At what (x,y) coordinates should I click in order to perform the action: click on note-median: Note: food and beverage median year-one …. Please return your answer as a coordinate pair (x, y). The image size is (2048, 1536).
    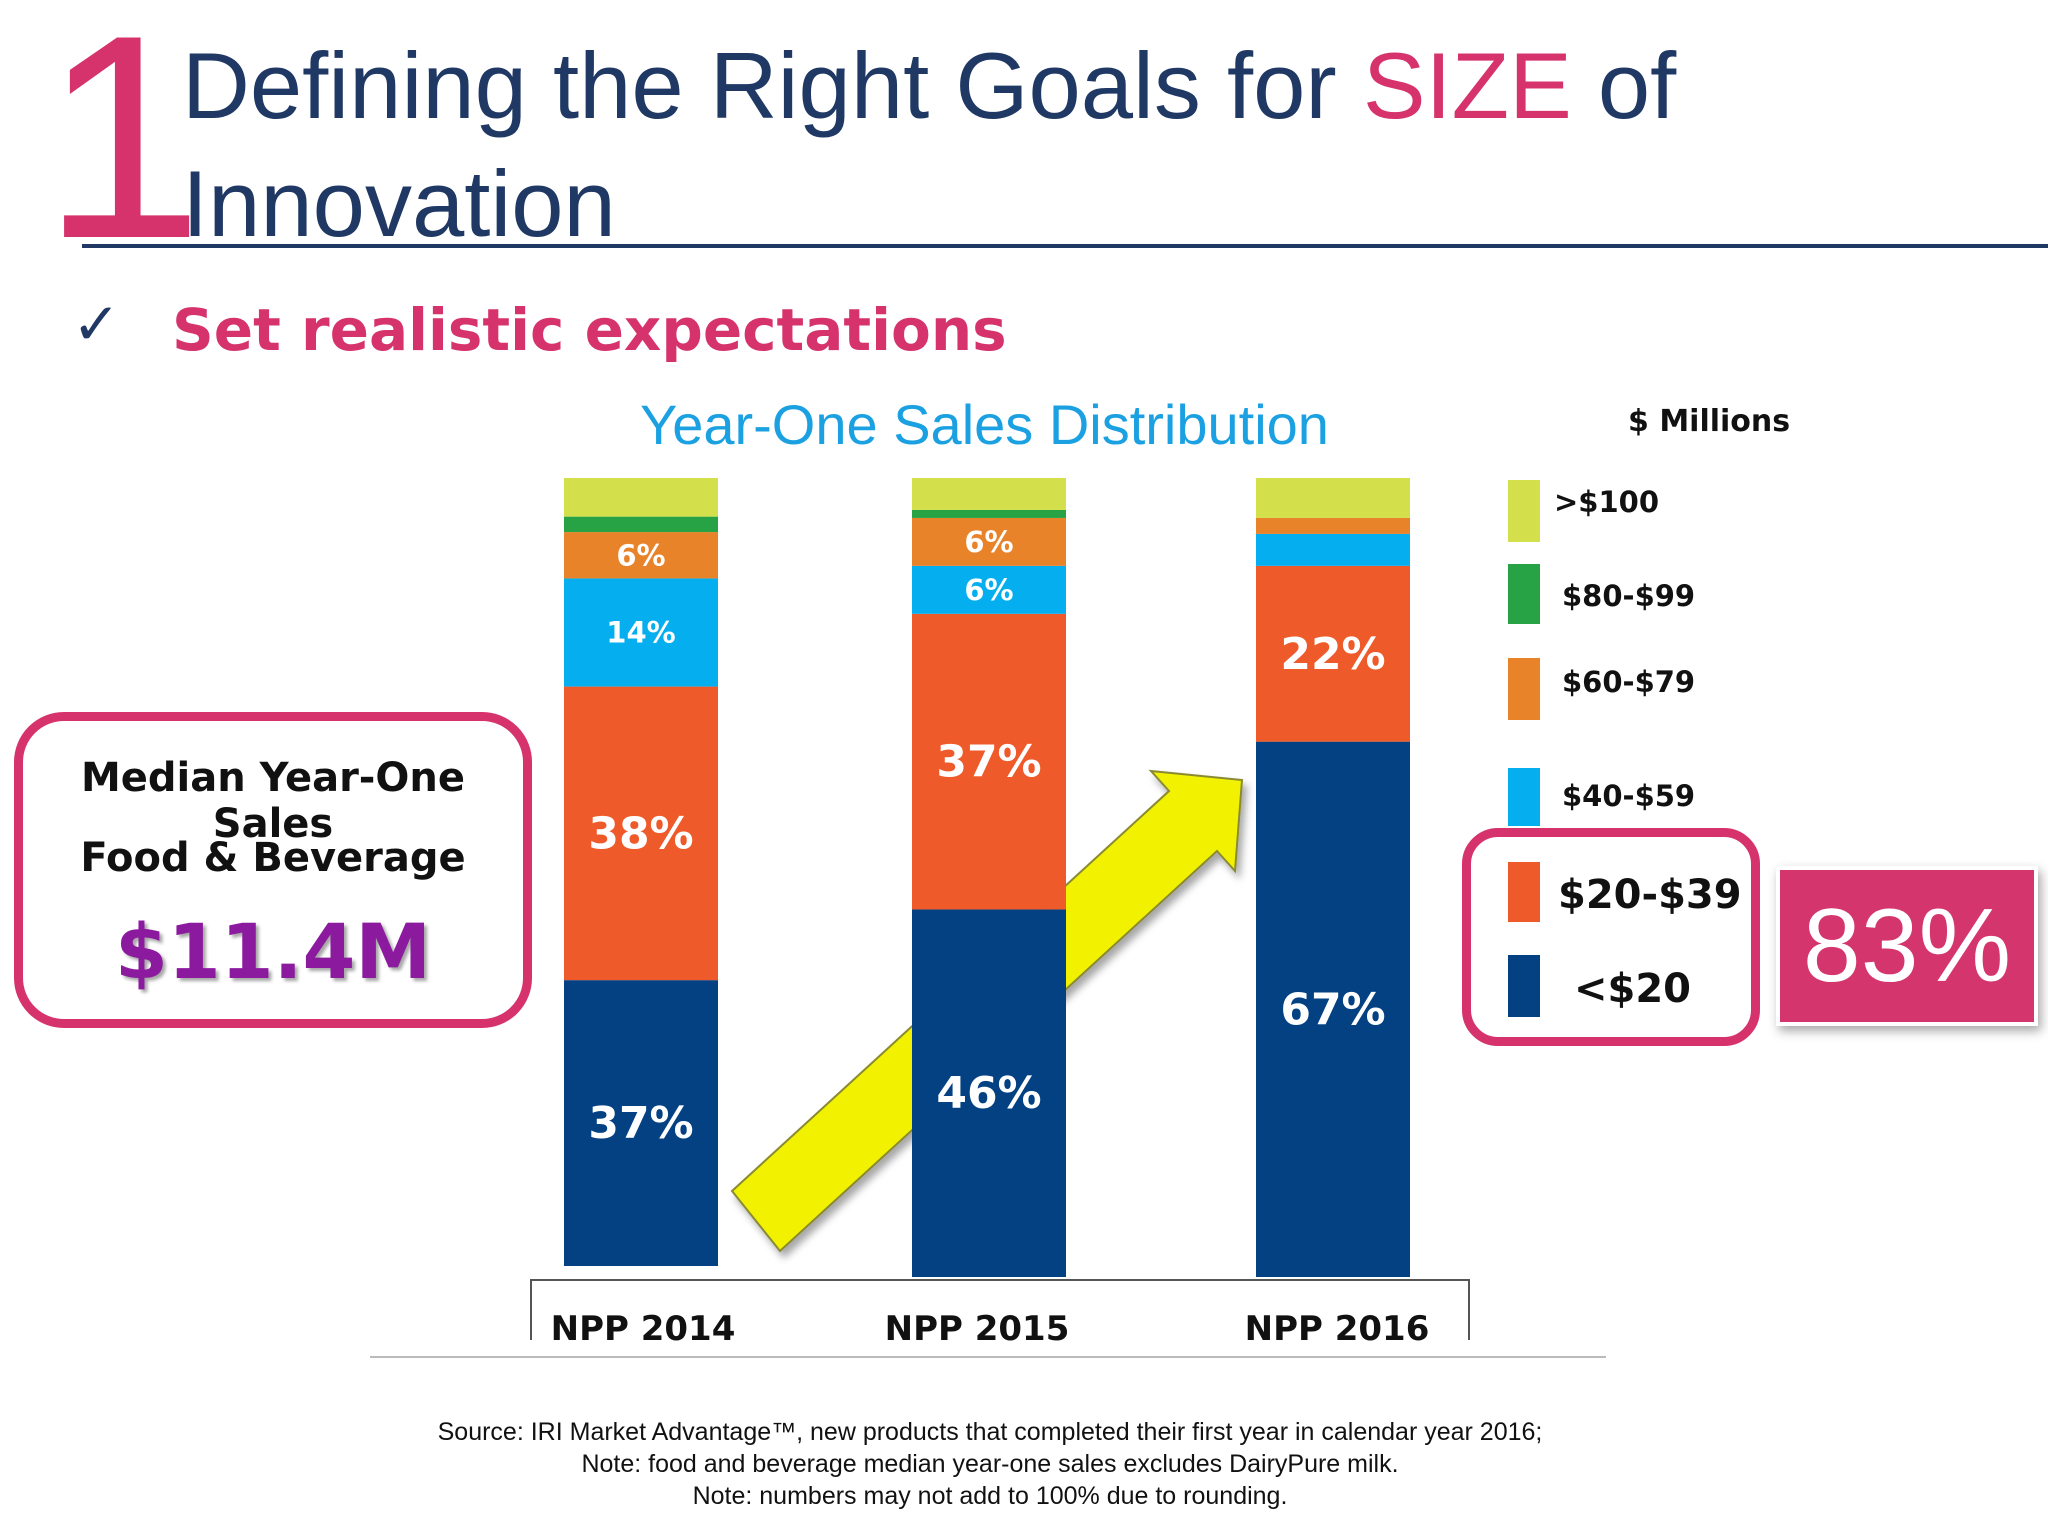
    Looking at the image, I should click on (990, 1464).